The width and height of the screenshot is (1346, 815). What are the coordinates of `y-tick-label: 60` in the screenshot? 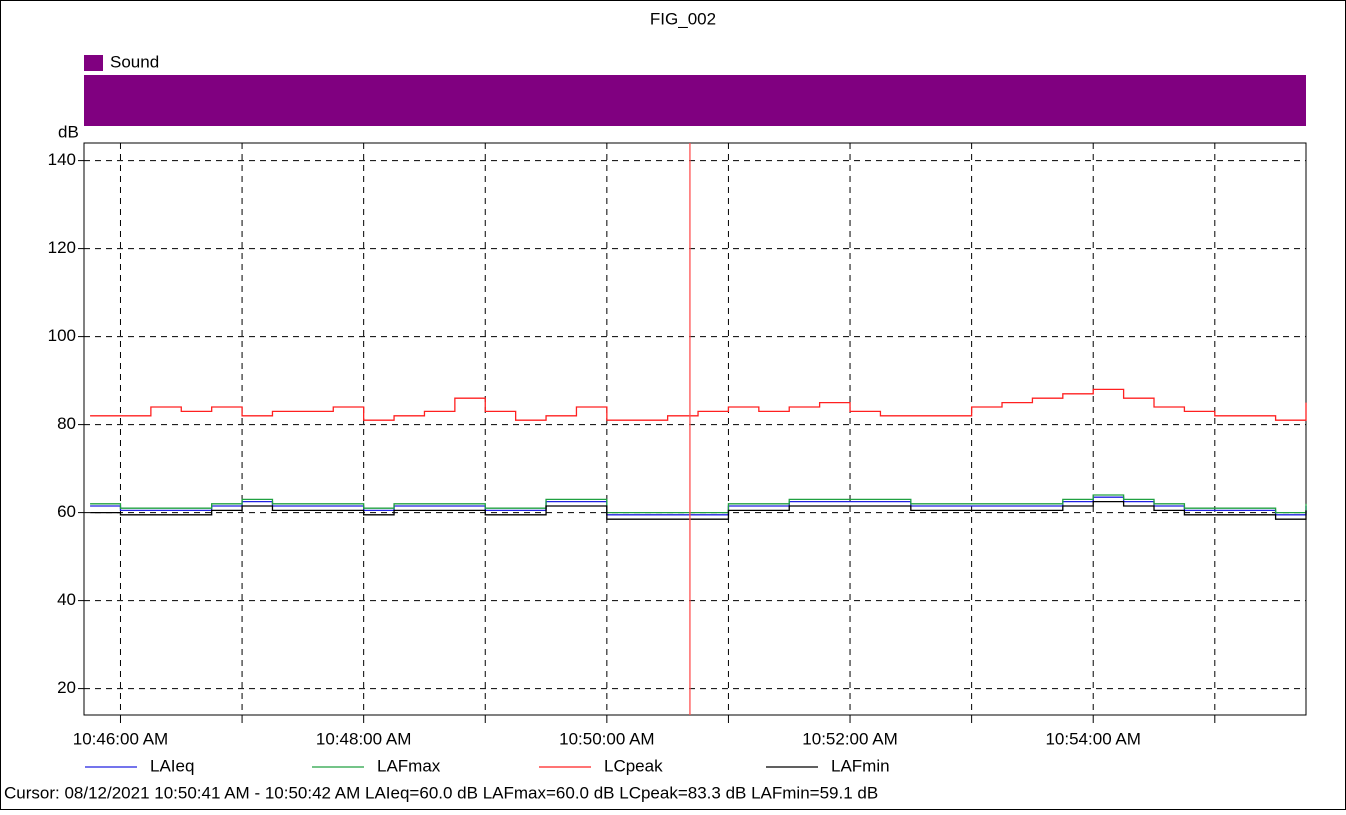 It's located at (66, 511).